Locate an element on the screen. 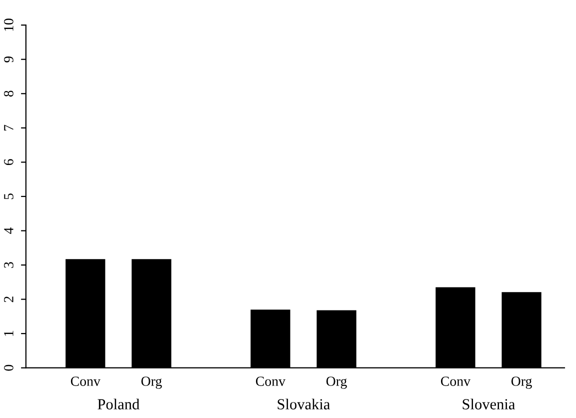 The image size is (576, 418). y-tick-label: 4 is located at coordinates (9, 230).